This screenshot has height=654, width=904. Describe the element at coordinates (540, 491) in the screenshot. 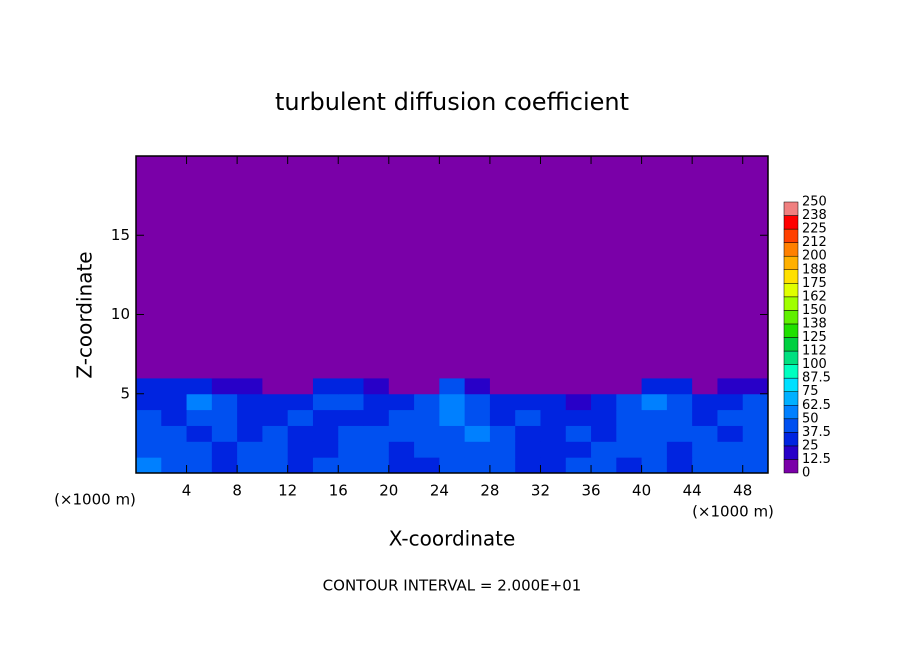

I see `x-tick-label: 32` at that location.